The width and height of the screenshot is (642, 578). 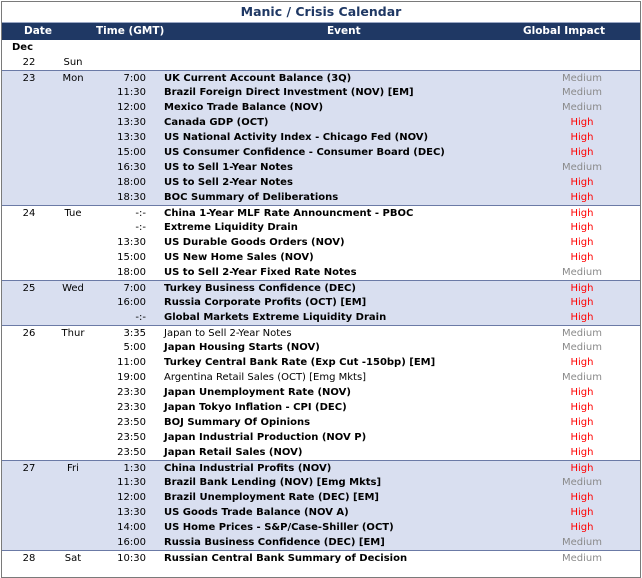 What do you see at coordinates (73, 558) in the screenshot?
I see `row-day: Sat` at bounding box center [73, 558].